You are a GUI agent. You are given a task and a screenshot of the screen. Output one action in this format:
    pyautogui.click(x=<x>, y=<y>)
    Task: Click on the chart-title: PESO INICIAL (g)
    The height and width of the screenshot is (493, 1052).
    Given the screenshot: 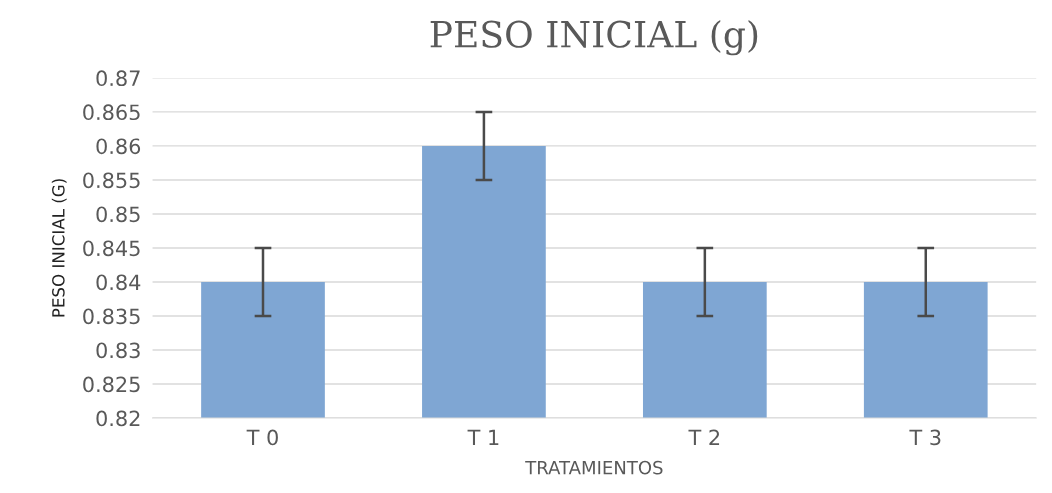 What is the action you would take?
    pyautogui.click(x=594, y=37)
    